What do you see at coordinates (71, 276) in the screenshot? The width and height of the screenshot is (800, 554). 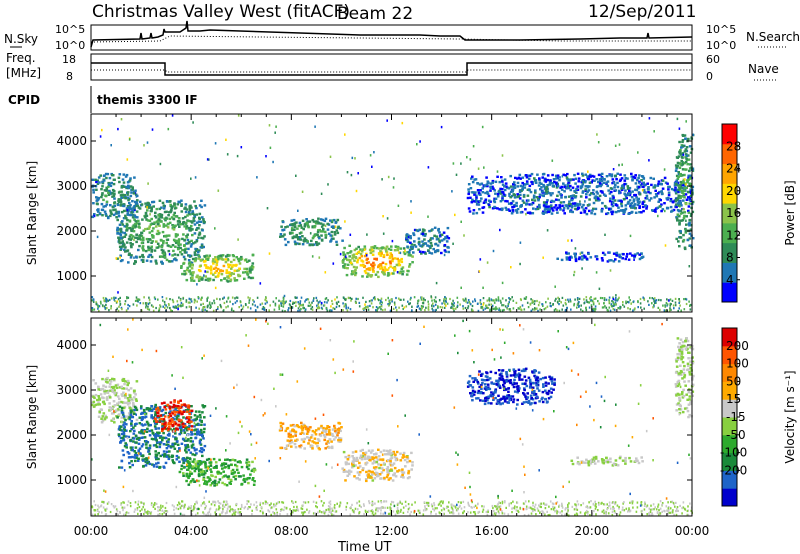 I see `y-tick-label: 1000` at bounding box center [71, 276].